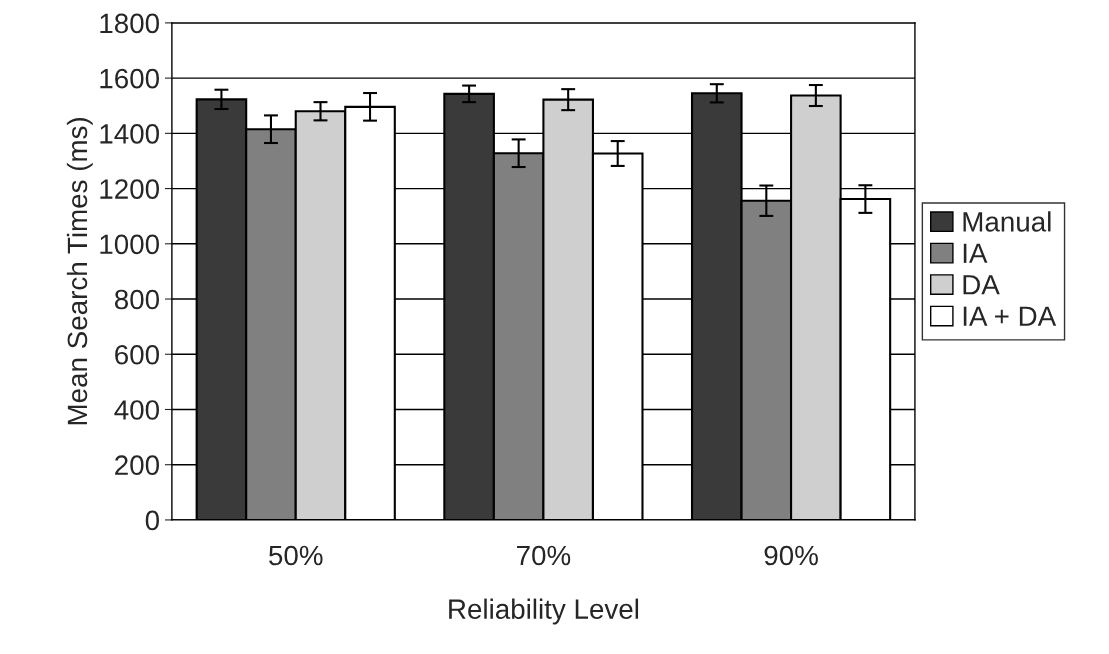 Image resolution: width=1109 pixels, height=654 pixels. What do you see at coordinates (981, 285) in the screenshot?
I see `legend-label: DA` at bounding box center [981, 285].